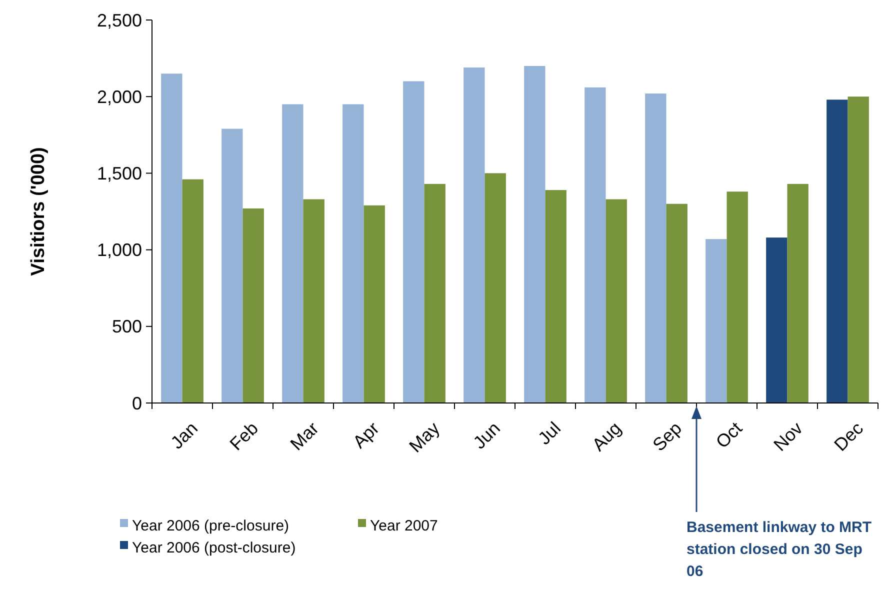 This screenshot has width=882, height=610. I want to click on legend-label: Year 2006 (pre-closure), so click(211, 525).